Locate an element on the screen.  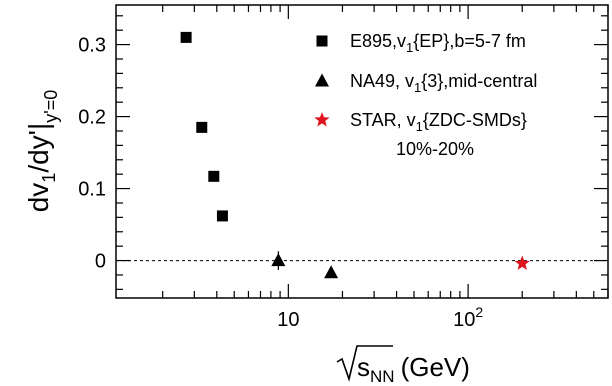
y-axis-label-sub1: 1 is located at coordinates (49, 178).